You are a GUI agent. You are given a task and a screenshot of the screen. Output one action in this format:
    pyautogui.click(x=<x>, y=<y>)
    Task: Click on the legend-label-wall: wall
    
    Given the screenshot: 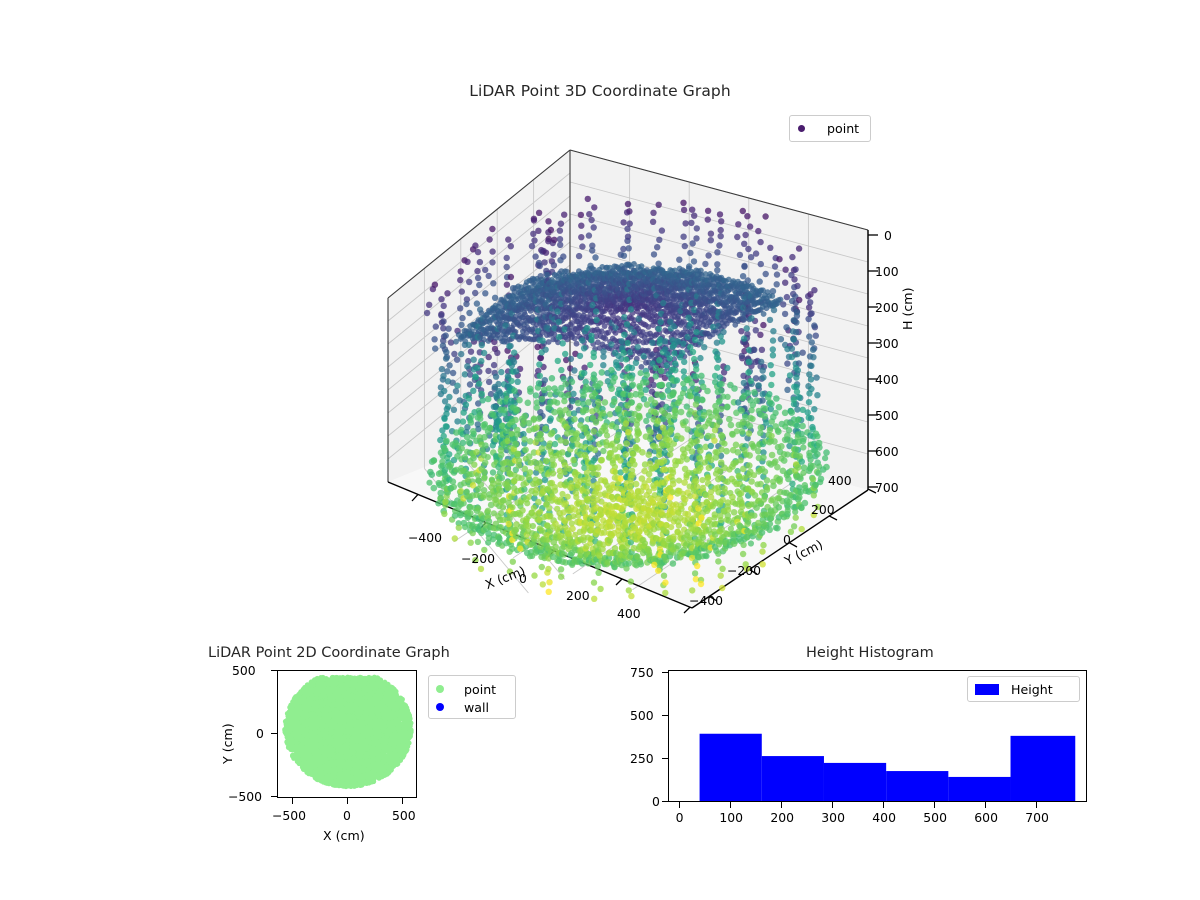 What is the action you would take?
    pyautogui.click(x=477, y=707)
    